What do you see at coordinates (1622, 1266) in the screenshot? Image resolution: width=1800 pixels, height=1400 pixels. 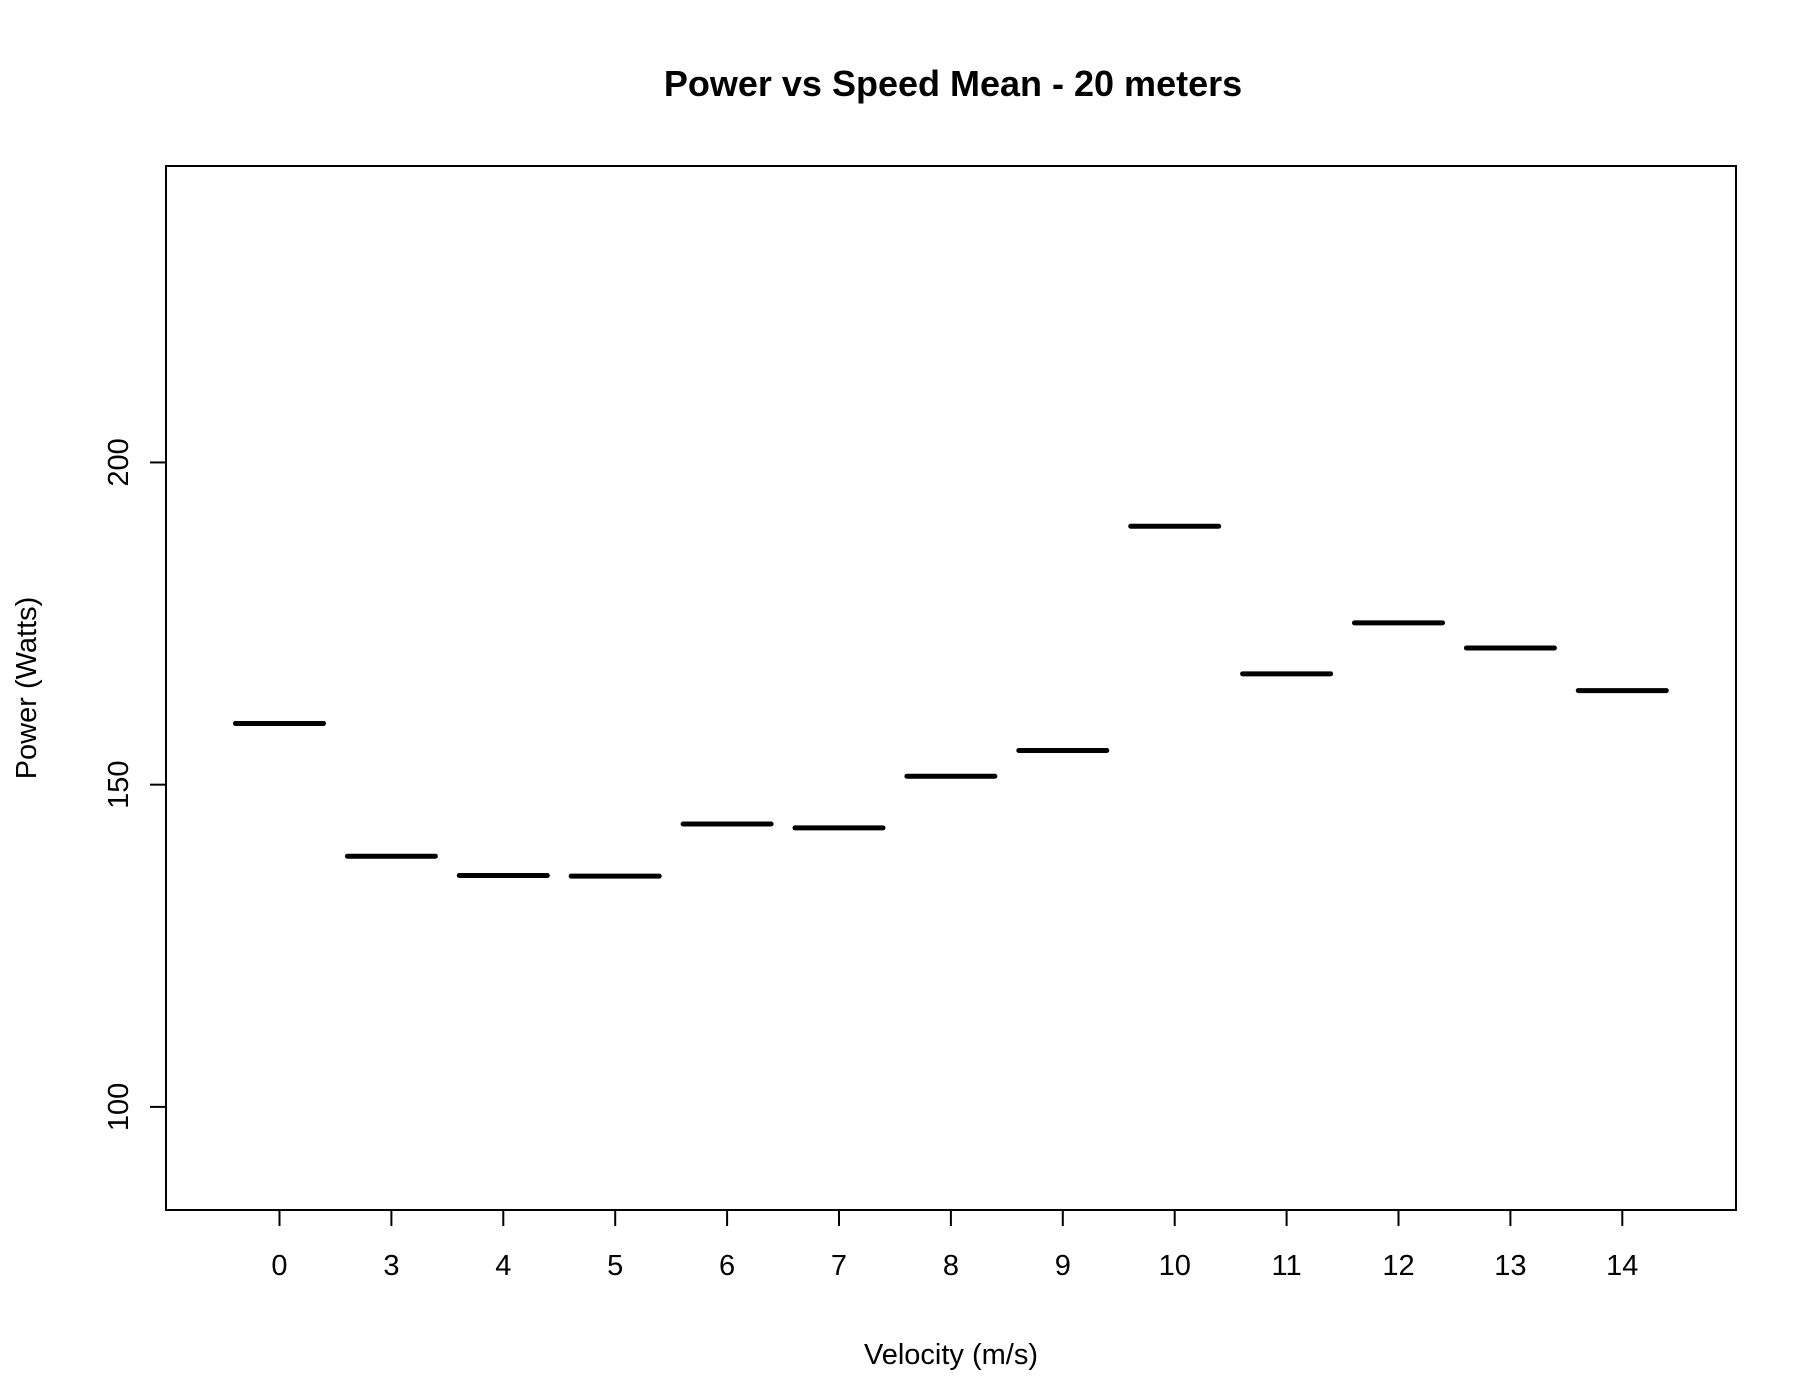 I see `x-tick-label: 14` at bounding box center [1622, 1266].